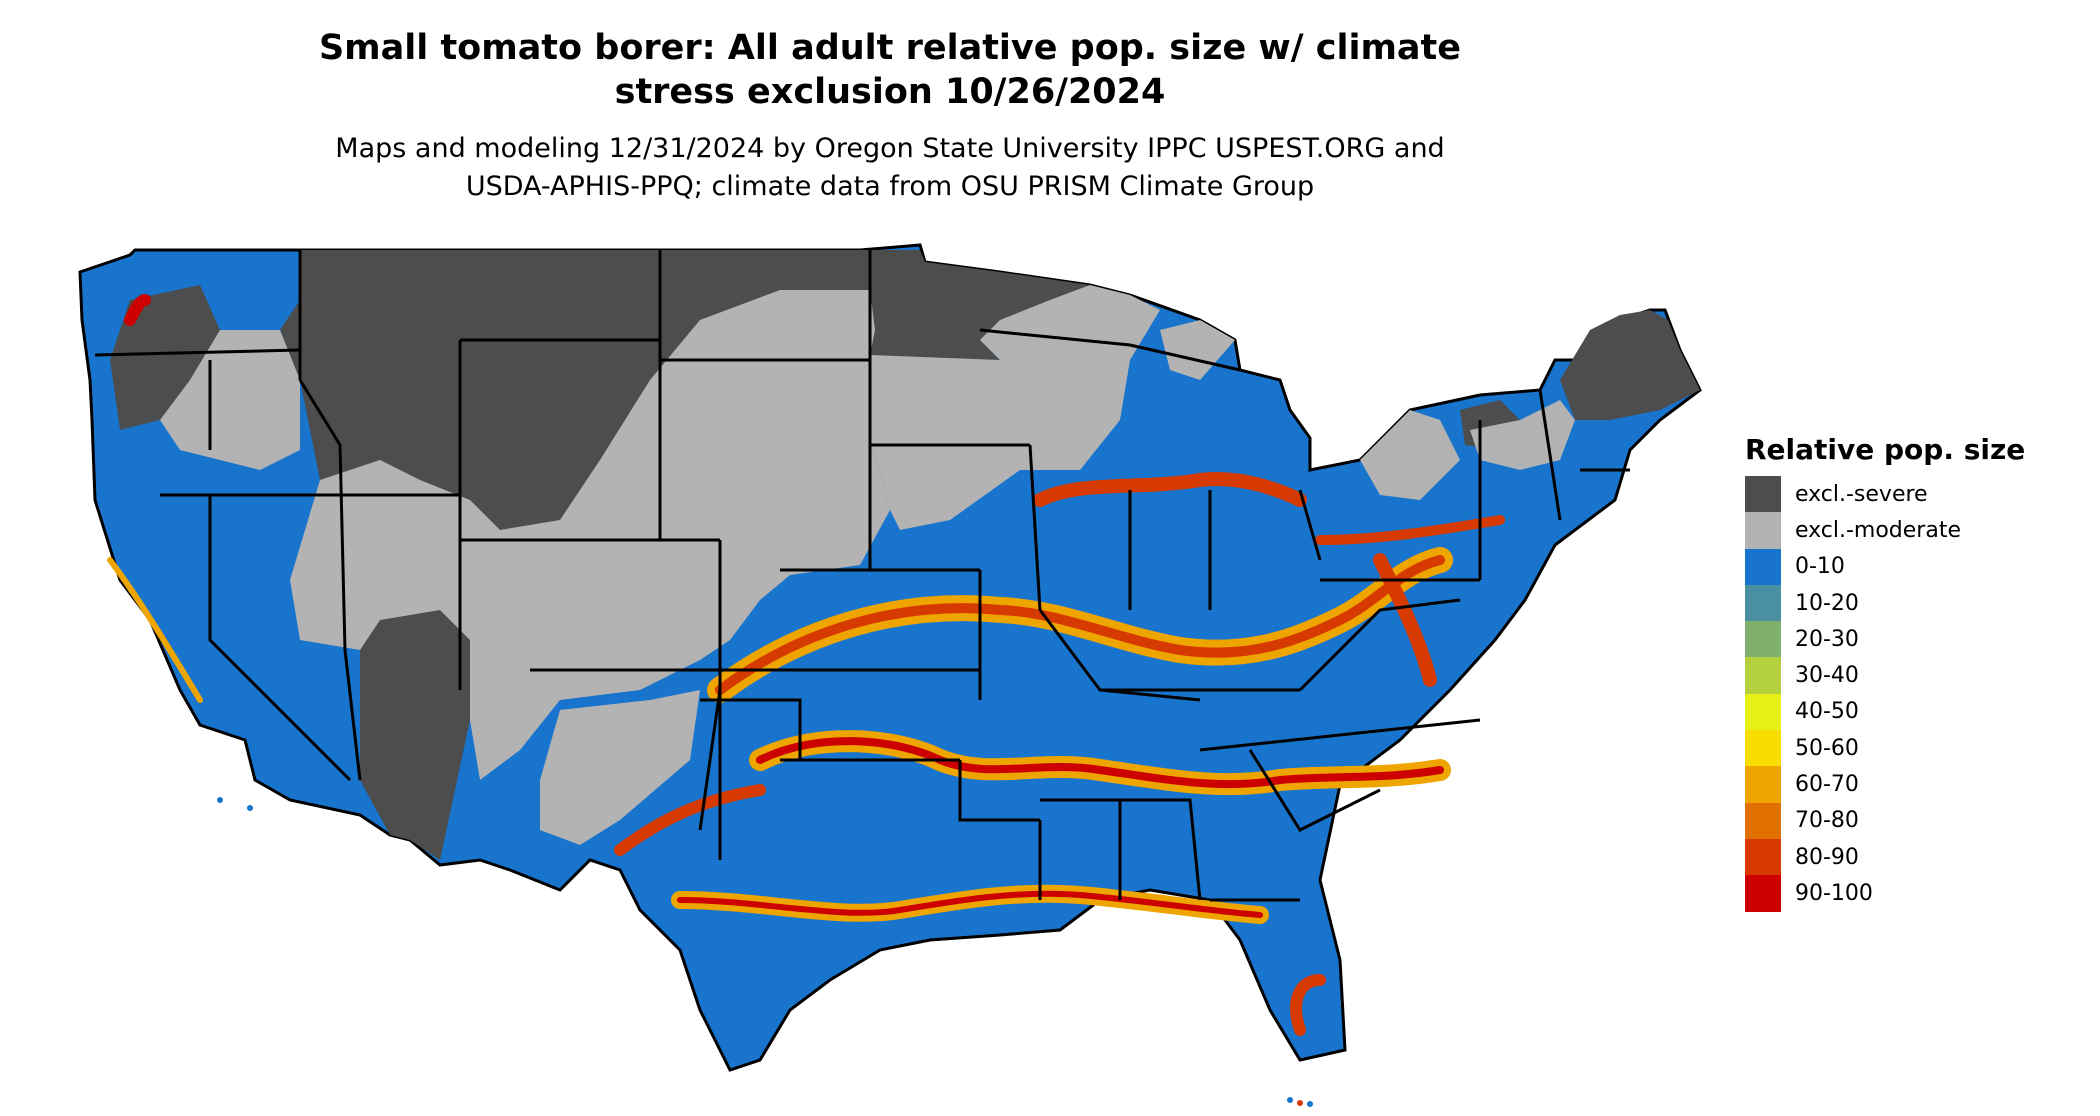  What do you see at coordinates (1827, 857) in the screenshot?
I see `legend-label: 80-90` at bounding box center [1827, 857].